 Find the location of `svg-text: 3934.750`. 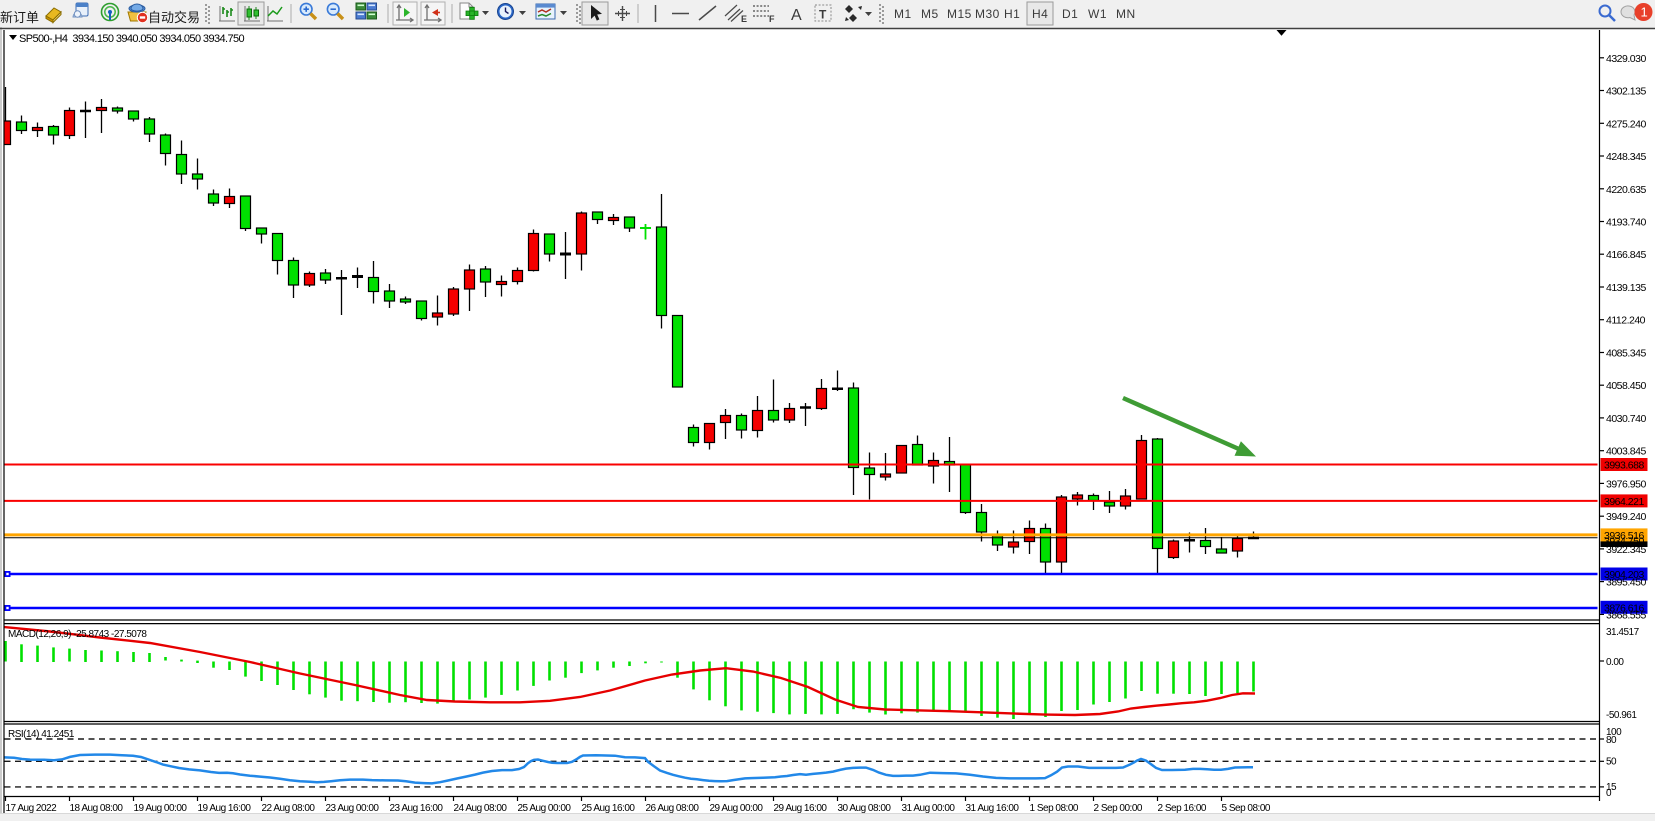

svg-text: 3934.750 is located at coordinates (1624, 542).